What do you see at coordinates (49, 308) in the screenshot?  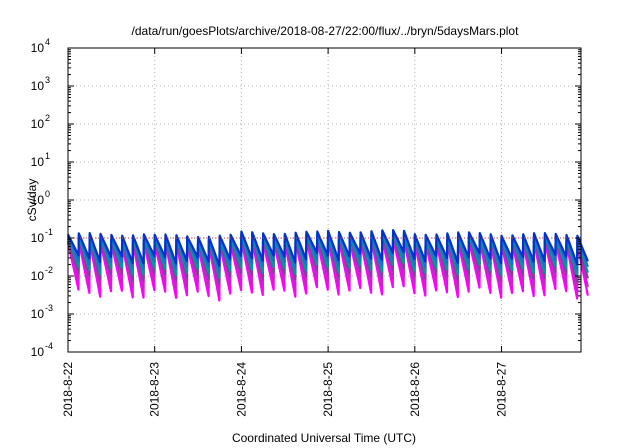 I see `y-tick-exponent: -3` at bounding box center [49, 308].